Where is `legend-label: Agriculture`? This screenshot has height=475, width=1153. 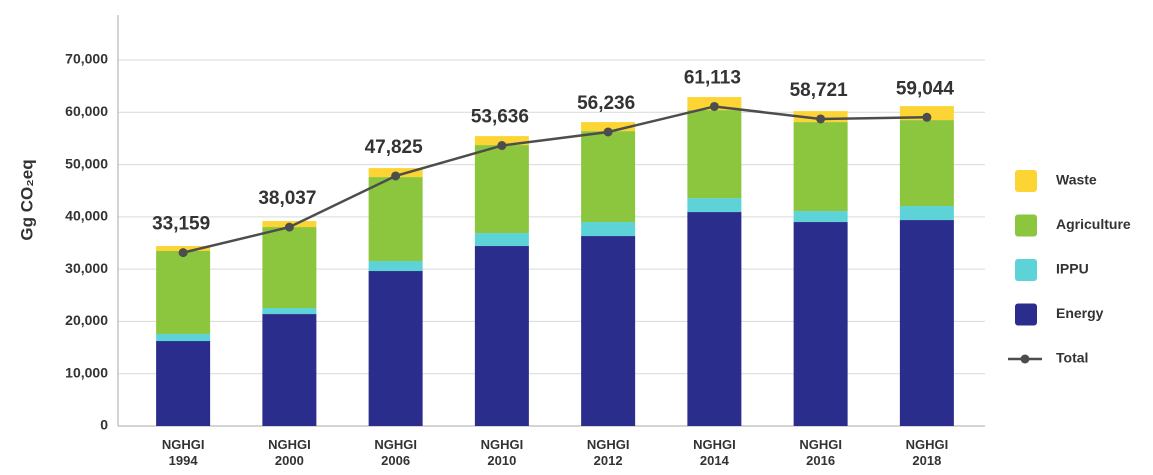 legend-label: Agriculture is located at coordinates (1093, 224).